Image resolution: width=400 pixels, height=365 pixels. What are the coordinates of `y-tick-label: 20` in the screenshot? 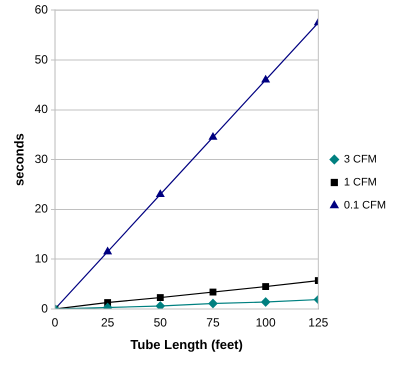 It's located at (41, 209).